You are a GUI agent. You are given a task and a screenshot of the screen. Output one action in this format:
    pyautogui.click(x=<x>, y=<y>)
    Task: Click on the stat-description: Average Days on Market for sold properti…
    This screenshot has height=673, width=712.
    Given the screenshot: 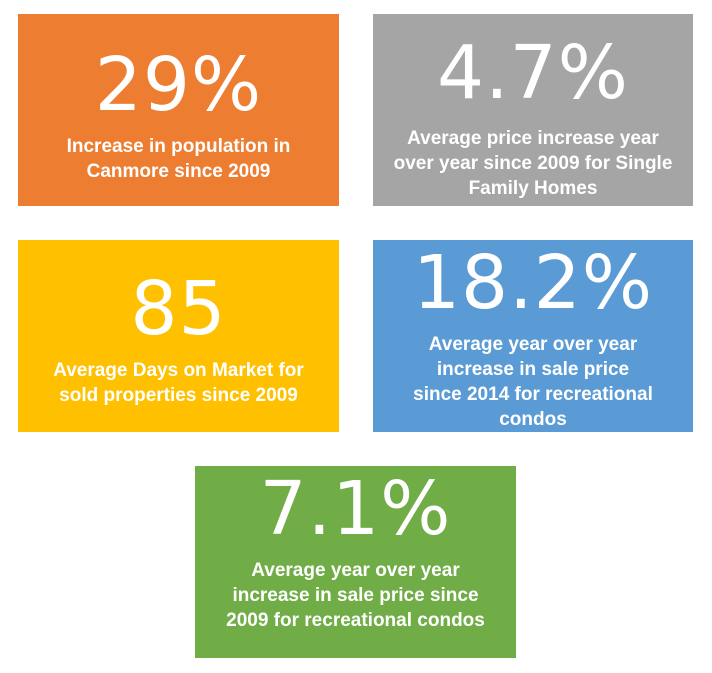 What is the action you would take?
    pyautogui.click(x=178, y=383)
    